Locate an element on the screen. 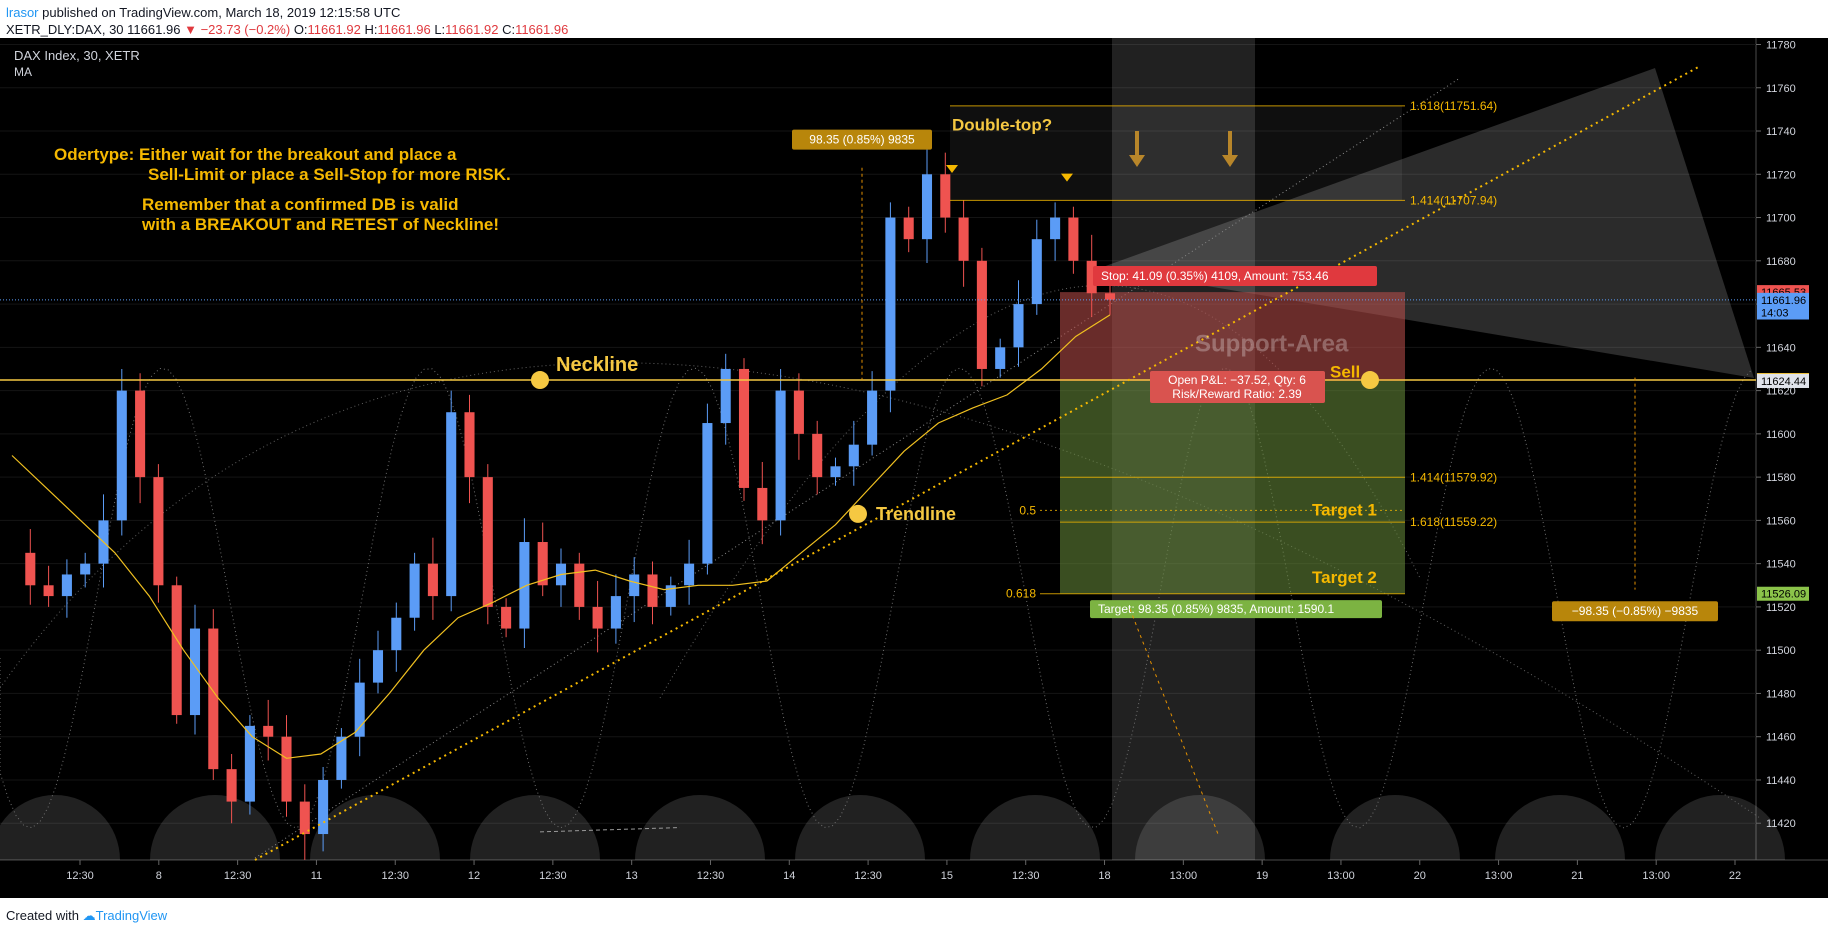 The height and width of the screenshot is (930, 1828). x-tick-label: 22 is located at coordinates (1735, 876).